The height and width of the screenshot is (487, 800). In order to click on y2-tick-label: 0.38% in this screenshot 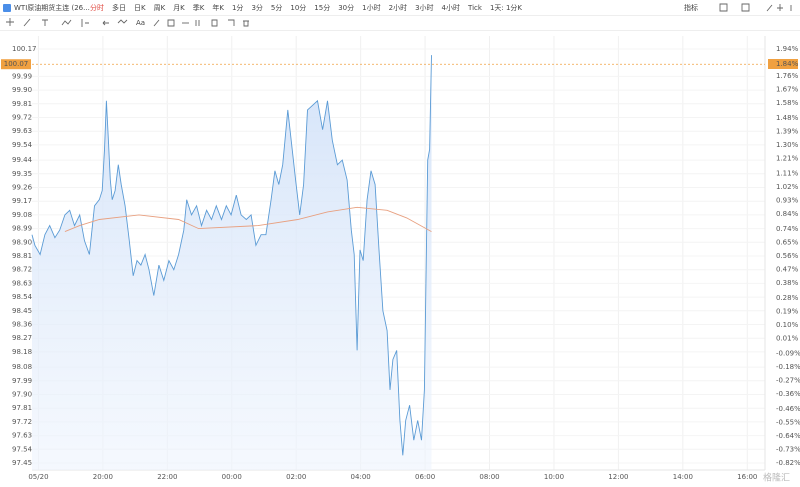, I will do `click(787, 283)`.